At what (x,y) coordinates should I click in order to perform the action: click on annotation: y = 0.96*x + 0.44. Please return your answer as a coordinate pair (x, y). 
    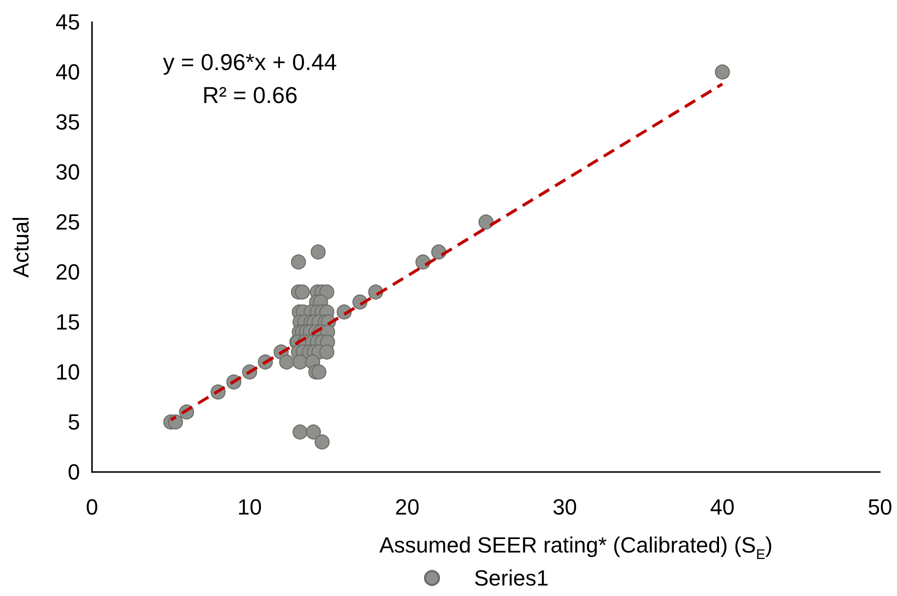
    Looking at the image, I should click on (250, 62).